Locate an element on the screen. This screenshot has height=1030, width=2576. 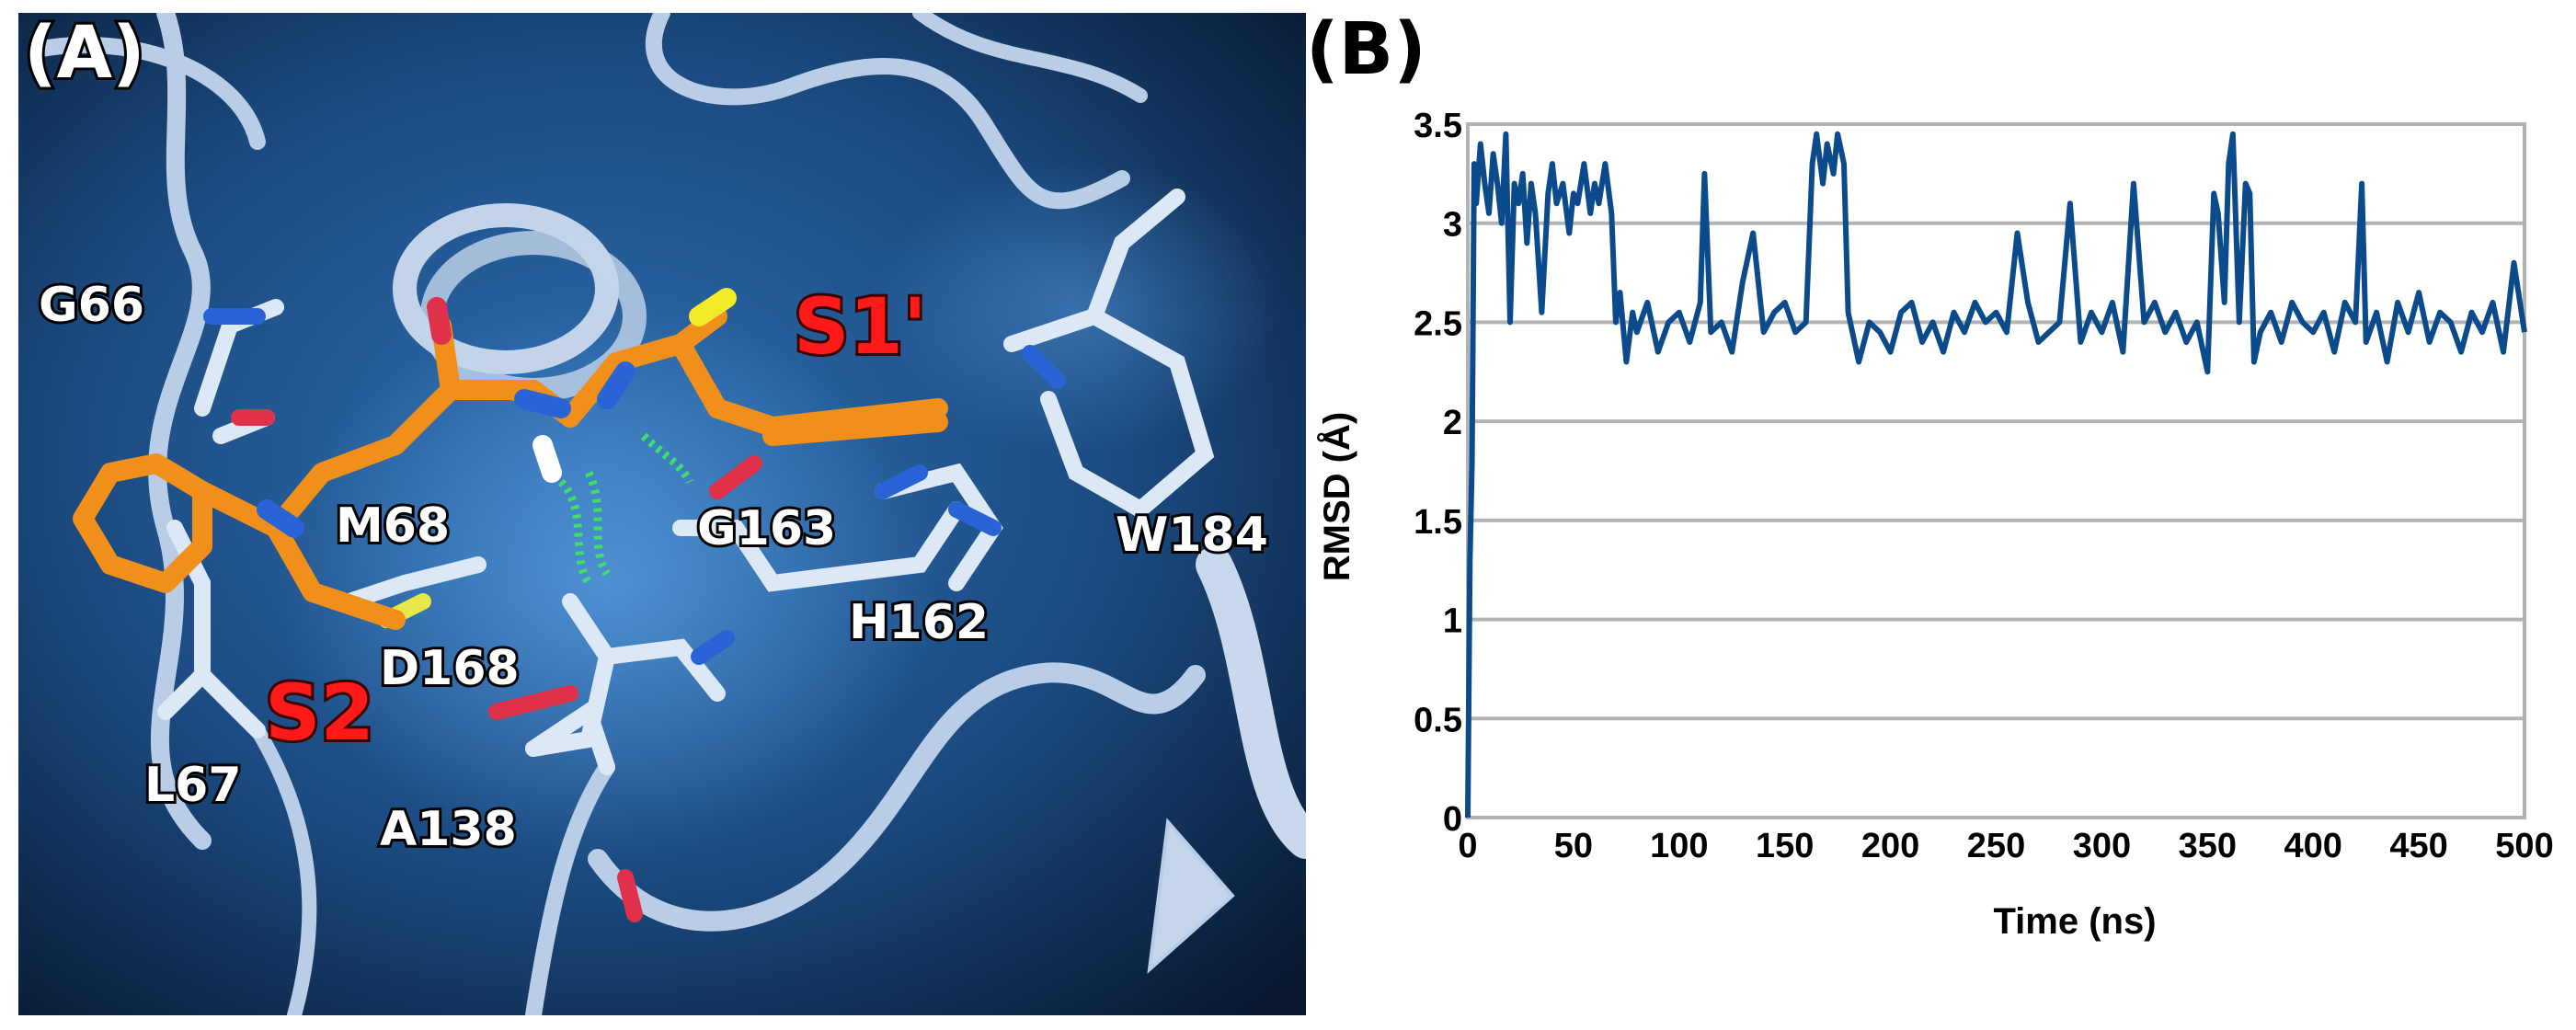
residue-label: A138 is located at coordinates (449, 829).